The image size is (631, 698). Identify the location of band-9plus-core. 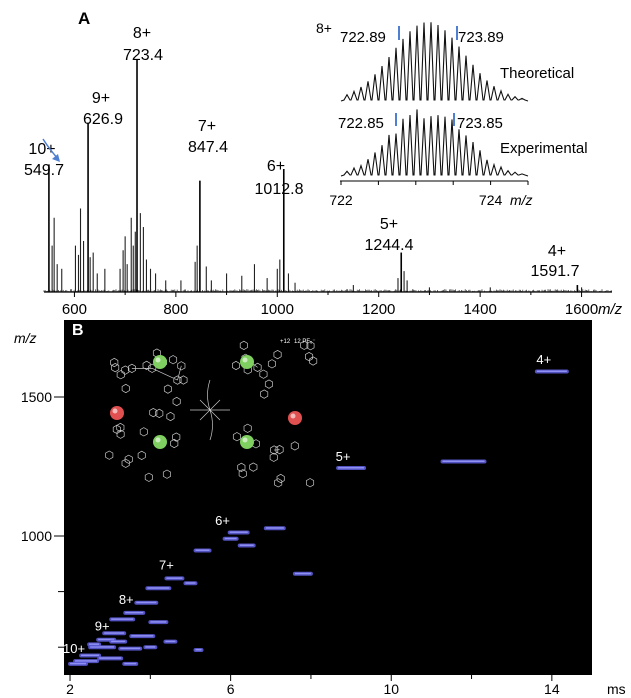
(106, 639).